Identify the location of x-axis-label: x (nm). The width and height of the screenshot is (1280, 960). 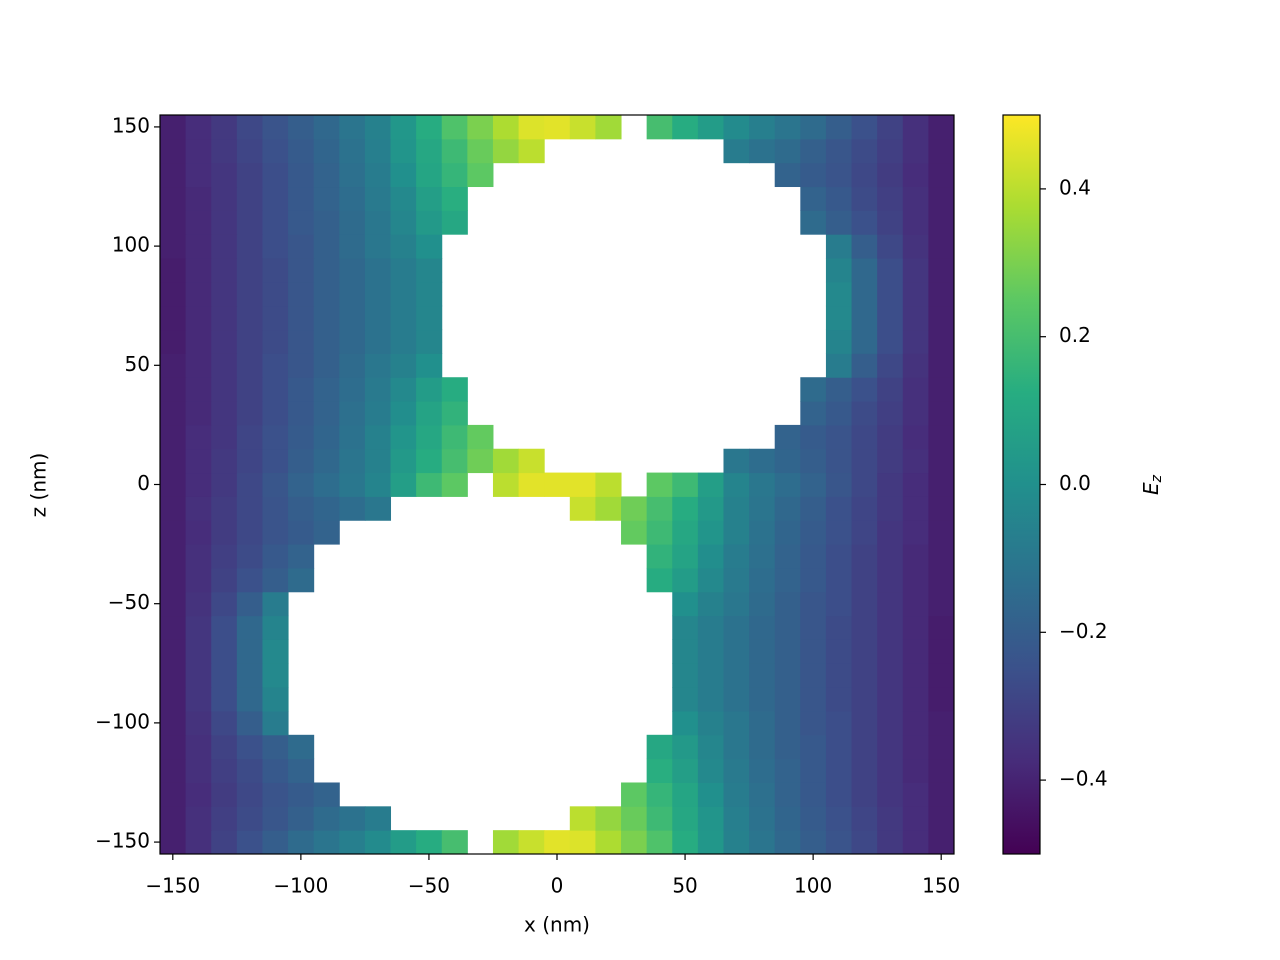
(557, 925).